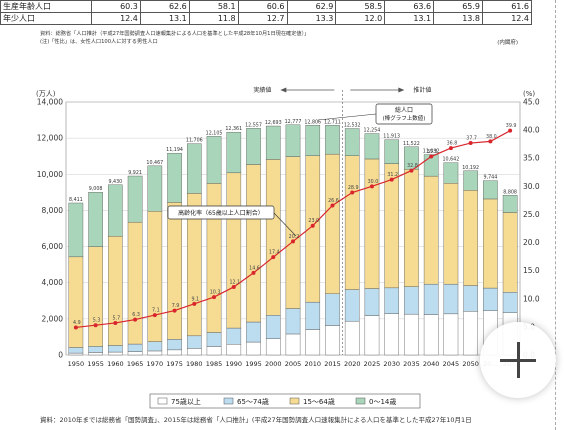 The image size is (580, 430). What do you see at coordinates (214, 364) in the screenshot?
I see `x-tick-label: 1985` at bounding box center [214, 364].